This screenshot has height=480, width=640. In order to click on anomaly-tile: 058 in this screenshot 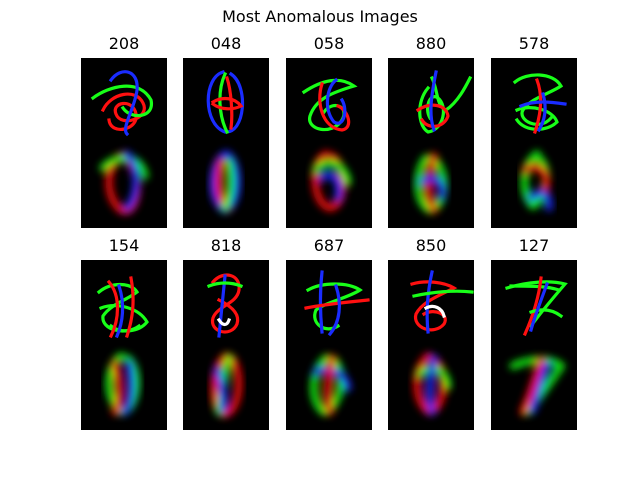, I will do `click(329, 131)`.